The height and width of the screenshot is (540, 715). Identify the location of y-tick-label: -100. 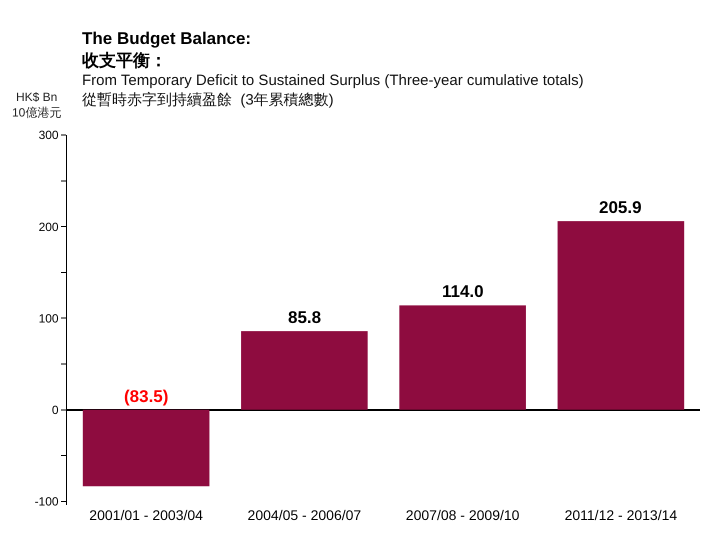
(46, 501).